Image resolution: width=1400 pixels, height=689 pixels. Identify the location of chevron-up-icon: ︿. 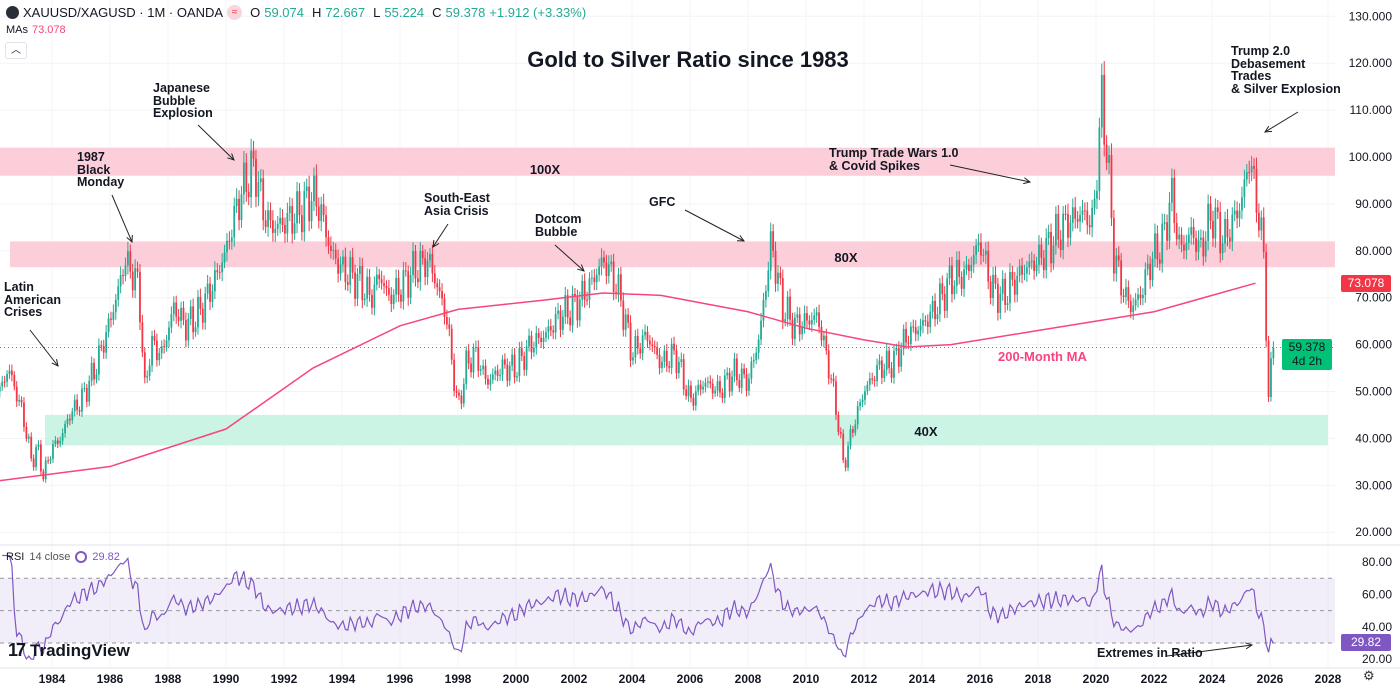
(16, 50).